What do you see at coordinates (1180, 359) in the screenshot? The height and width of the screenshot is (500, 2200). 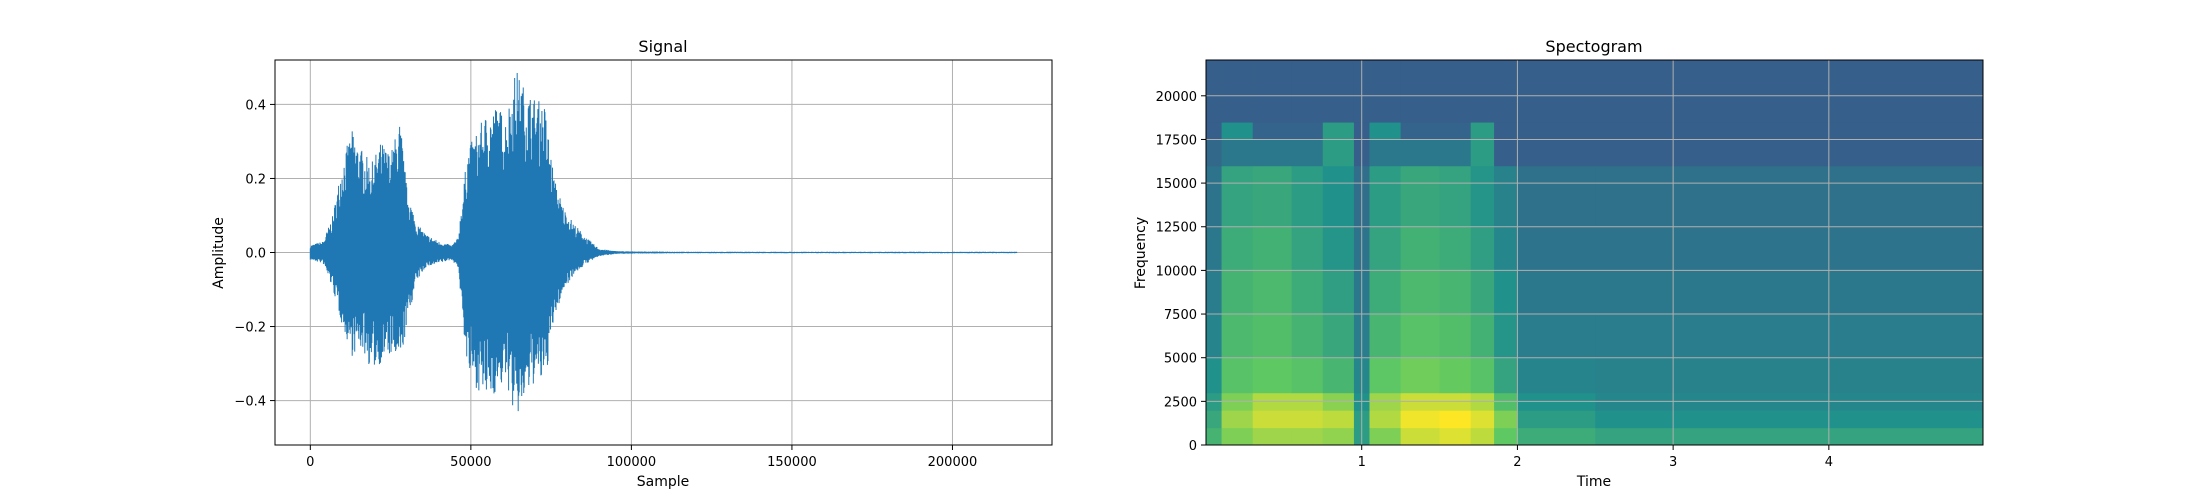 I see `spectrogram-y-tick-label: 5000` at bounding box center [1180, 359].